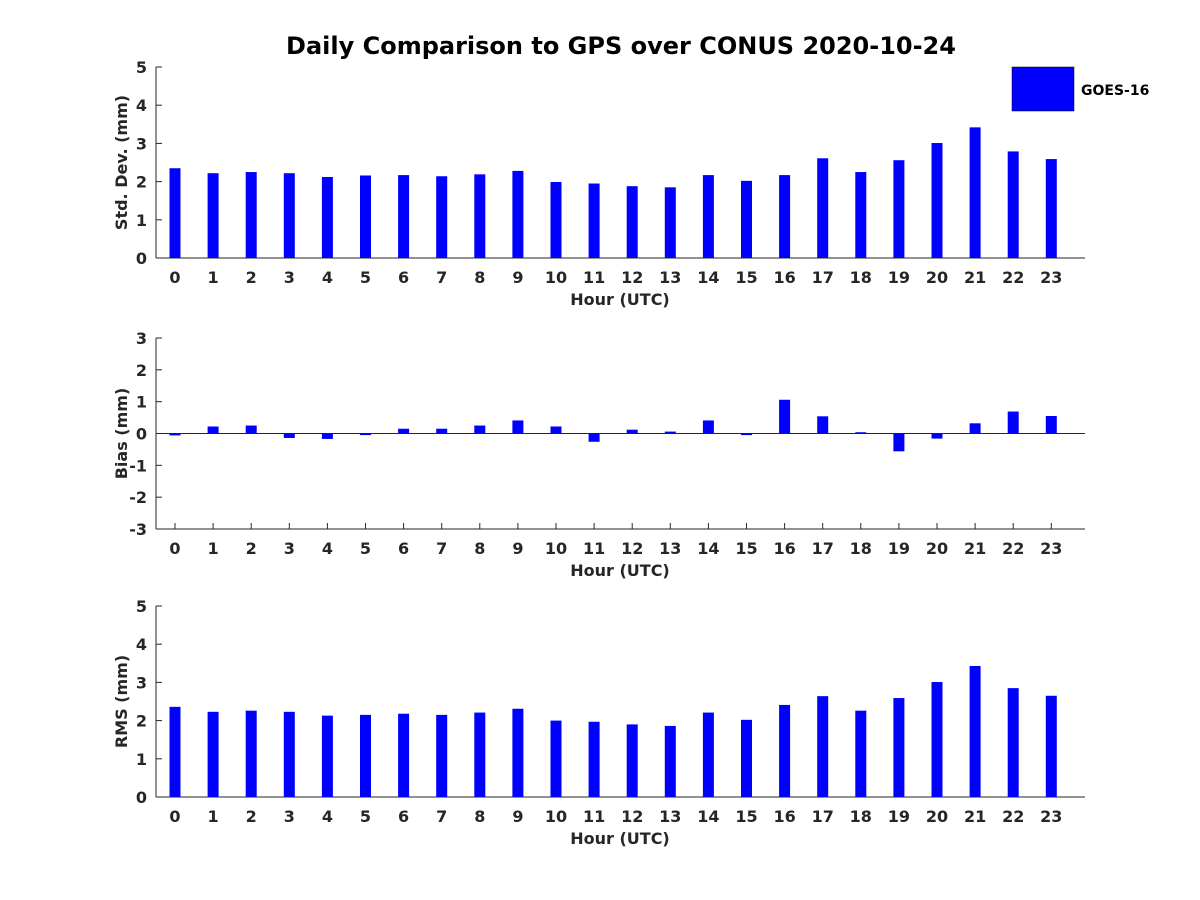 Image resolution: width=1200 pixels, height=900 pixels. What do you see at coordinates (121, 434) in the screenshot?
I see `y-axis-label: Bias (mm)` at bounding box center [121, 434].